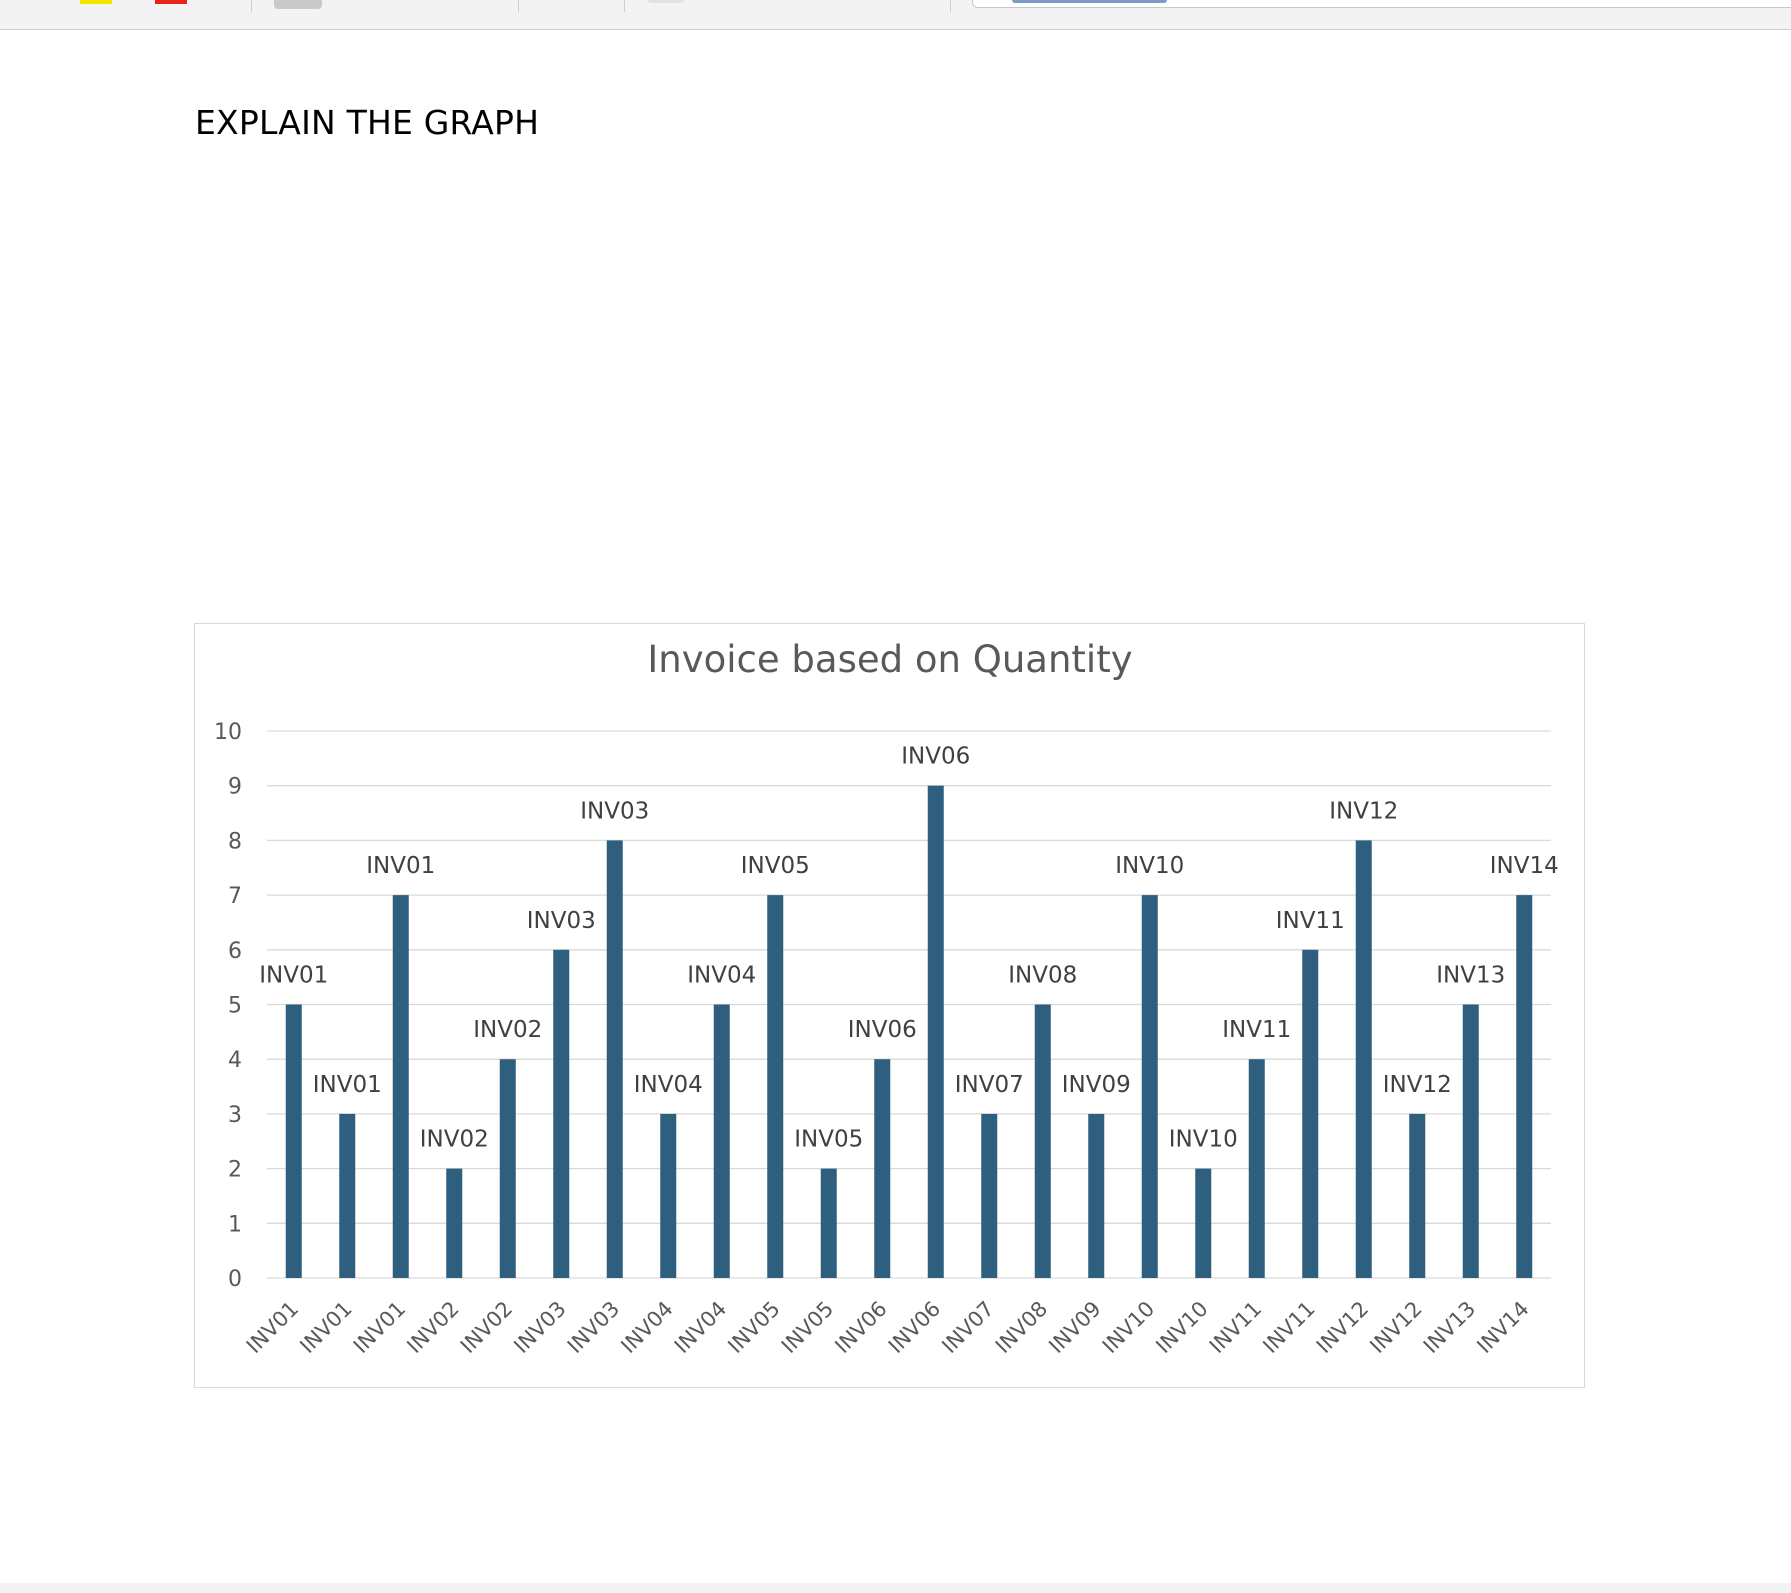 The width and height of the screenshot is (1791, 1593). What do you see at coordinates (968, 1328) in the screenshot?
I see `x-tick-label: INV07` at bounding box center [968, 1328].